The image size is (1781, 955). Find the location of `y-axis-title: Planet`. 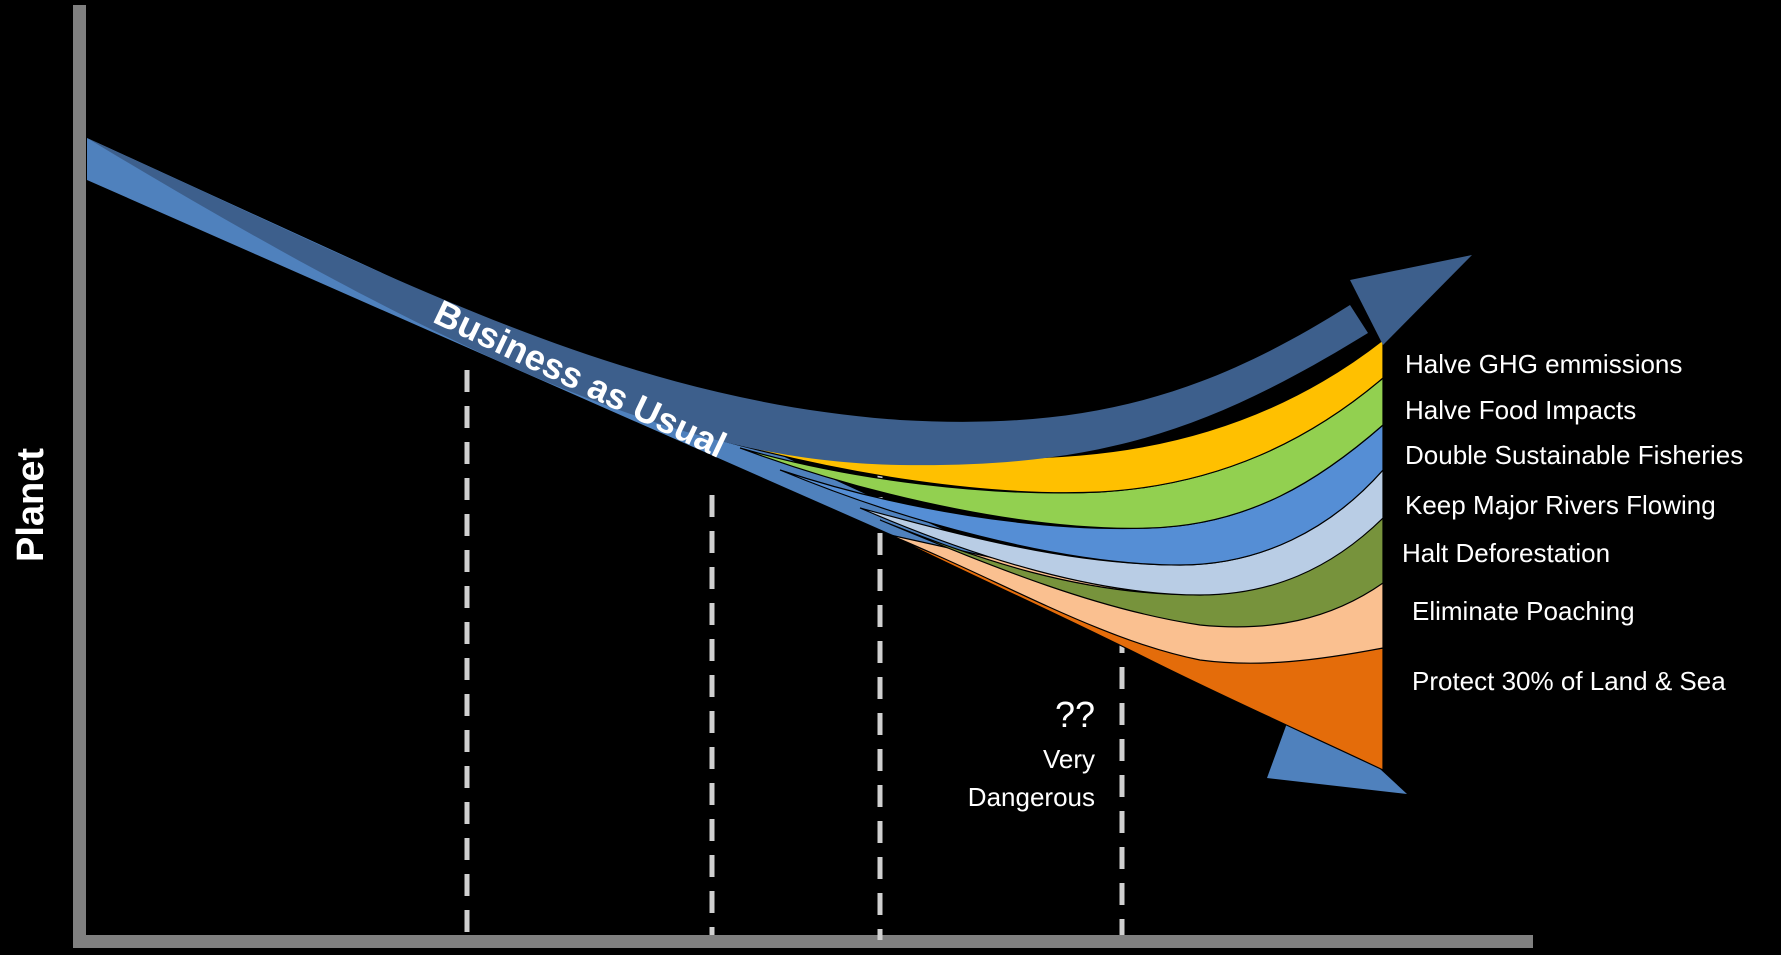

y-axis-title: Planet is located at coordinates (31, 505).